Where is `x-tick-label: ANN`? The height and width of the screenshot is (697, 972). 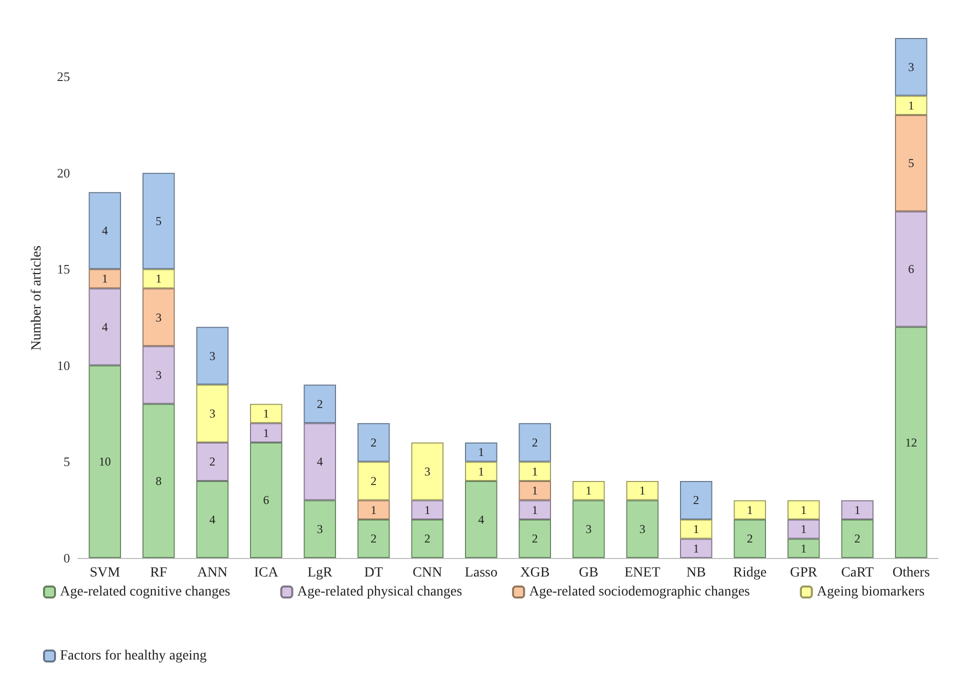 x-tick-label: ANN is located at coordinates (212, 573).